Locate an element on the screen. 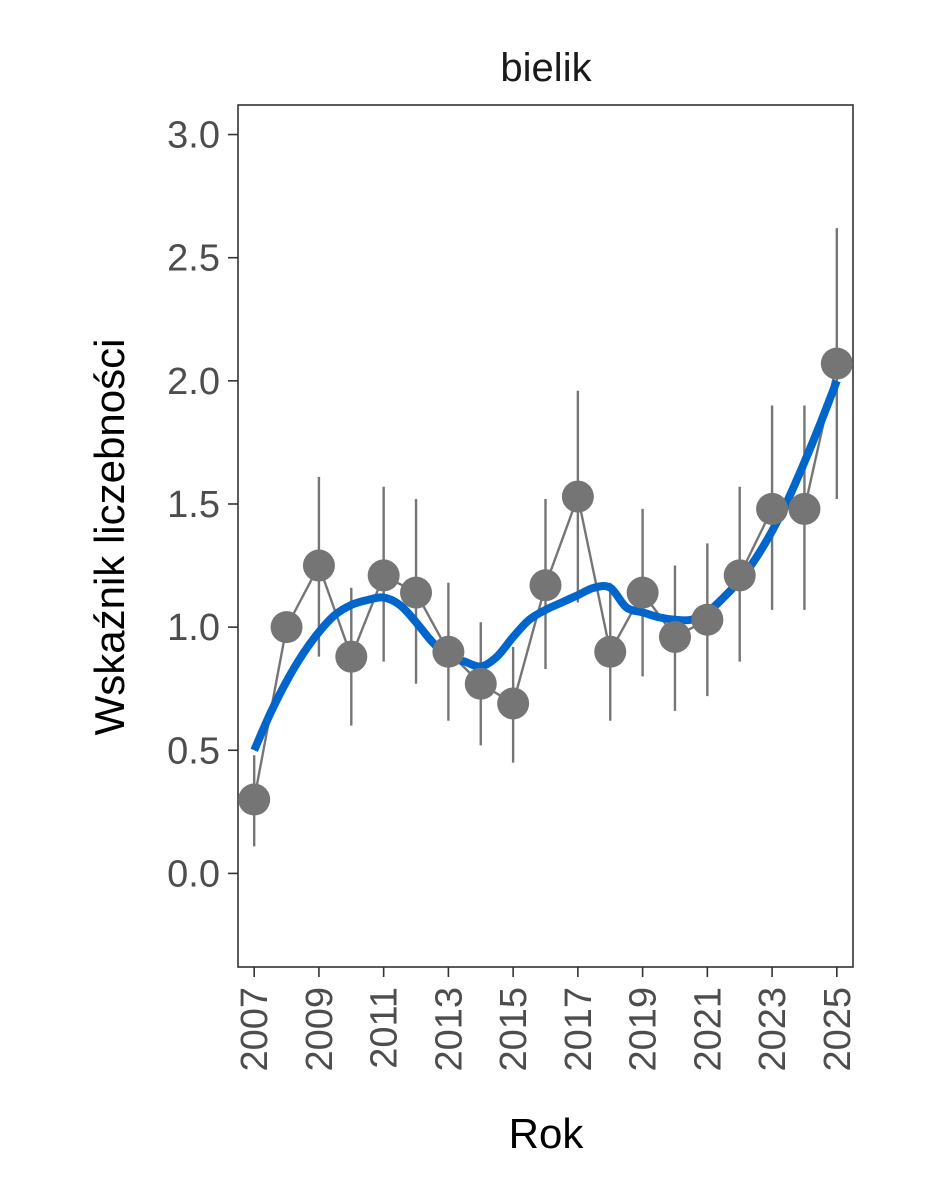  y-tick-label: 2.0 is located at coordinates (193, 382).